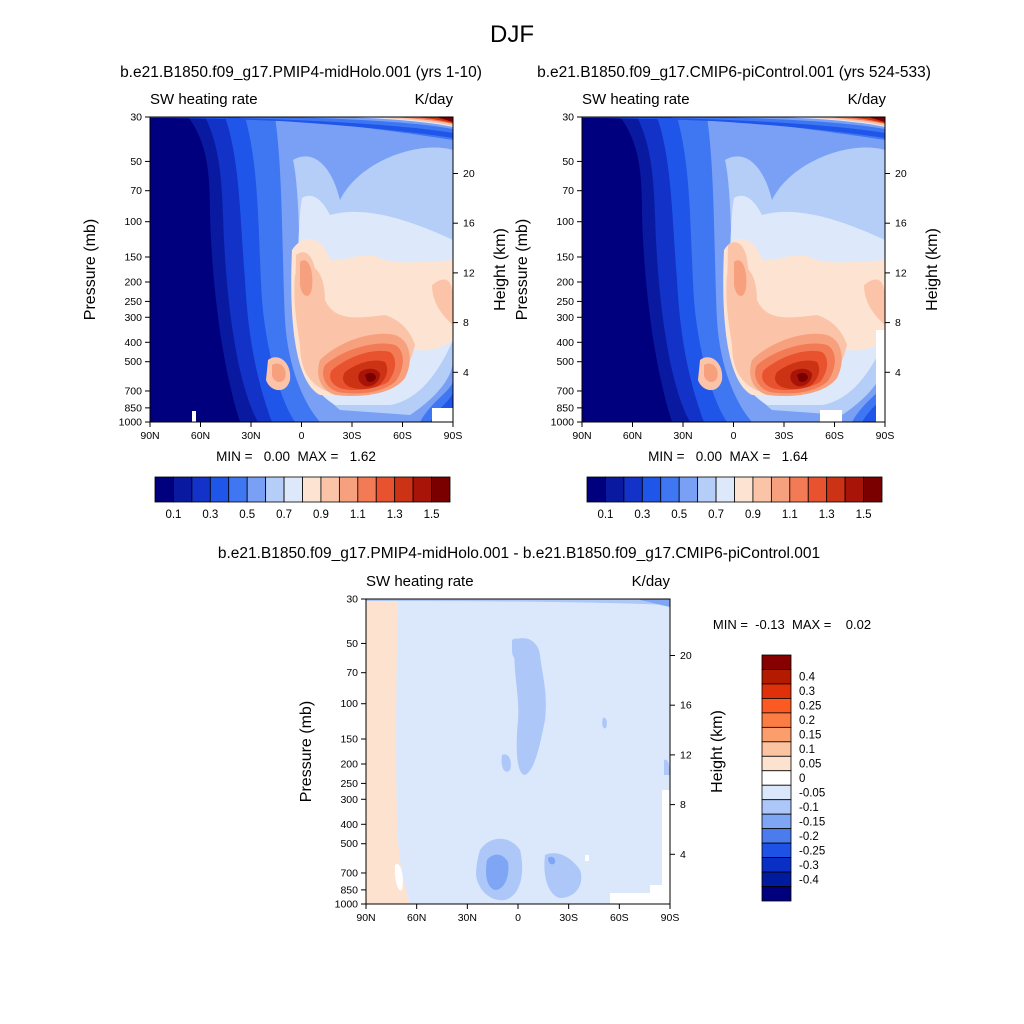 The height and width of the screenshot is (1024, 1024). I want to click on colorbar-label: 0.05, so click(810, 765).